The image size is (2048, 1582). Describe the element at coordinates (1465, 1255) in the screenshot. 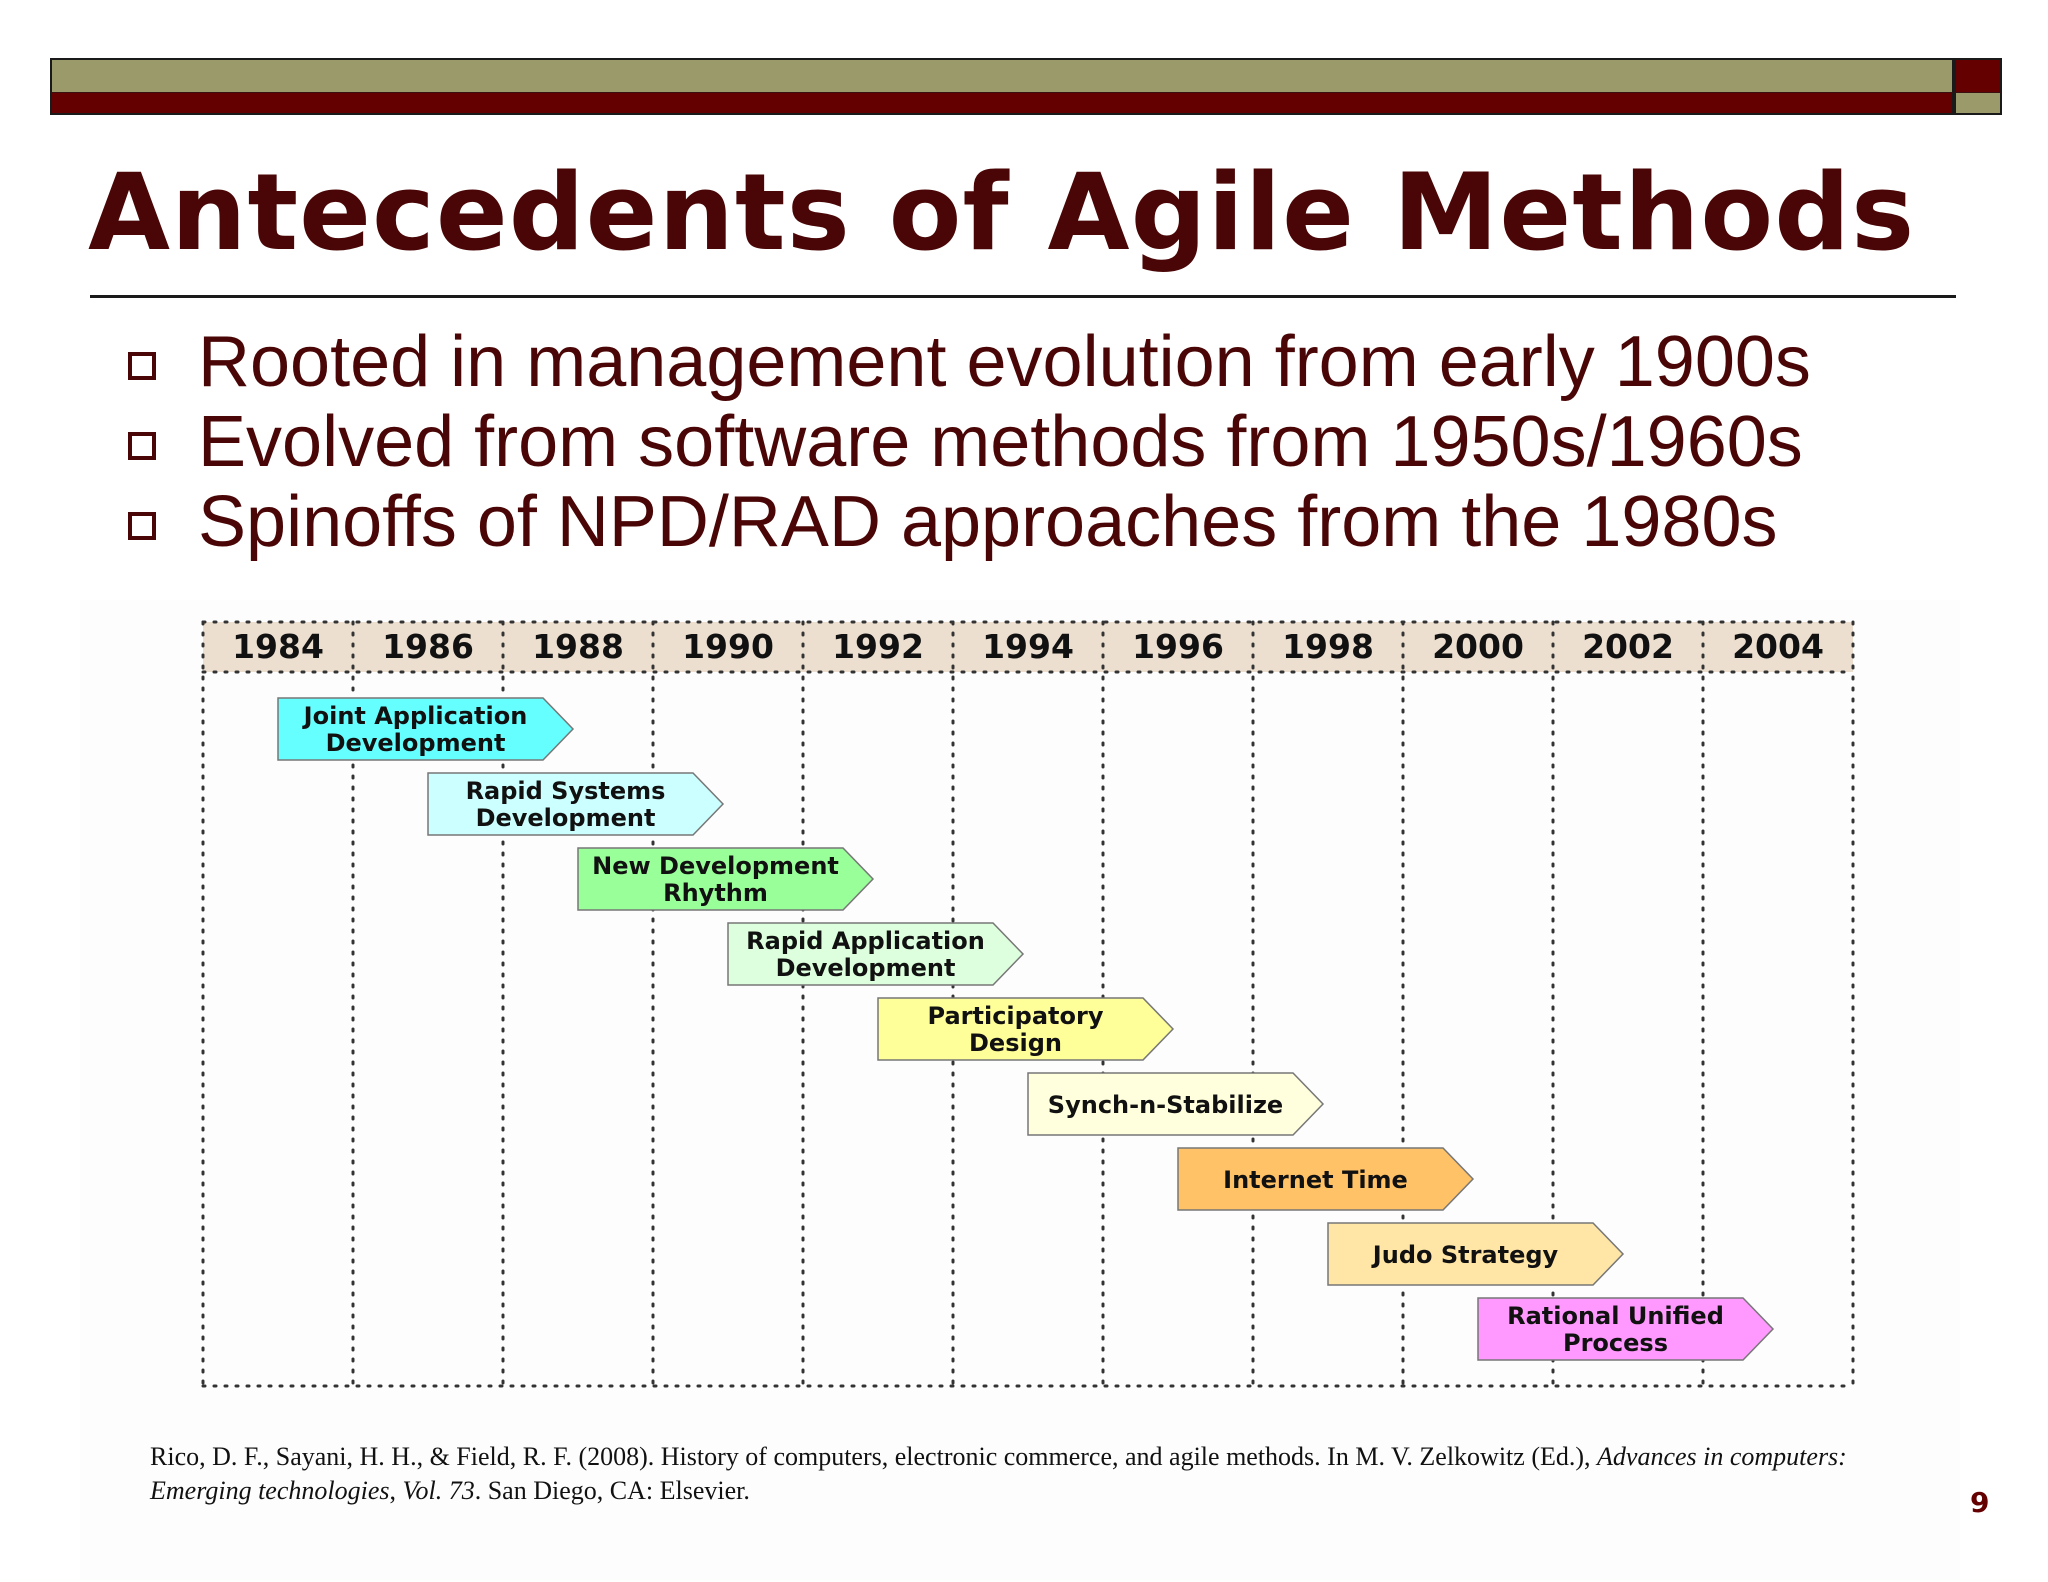

I see `method-label: Judo Strategy` at that location.